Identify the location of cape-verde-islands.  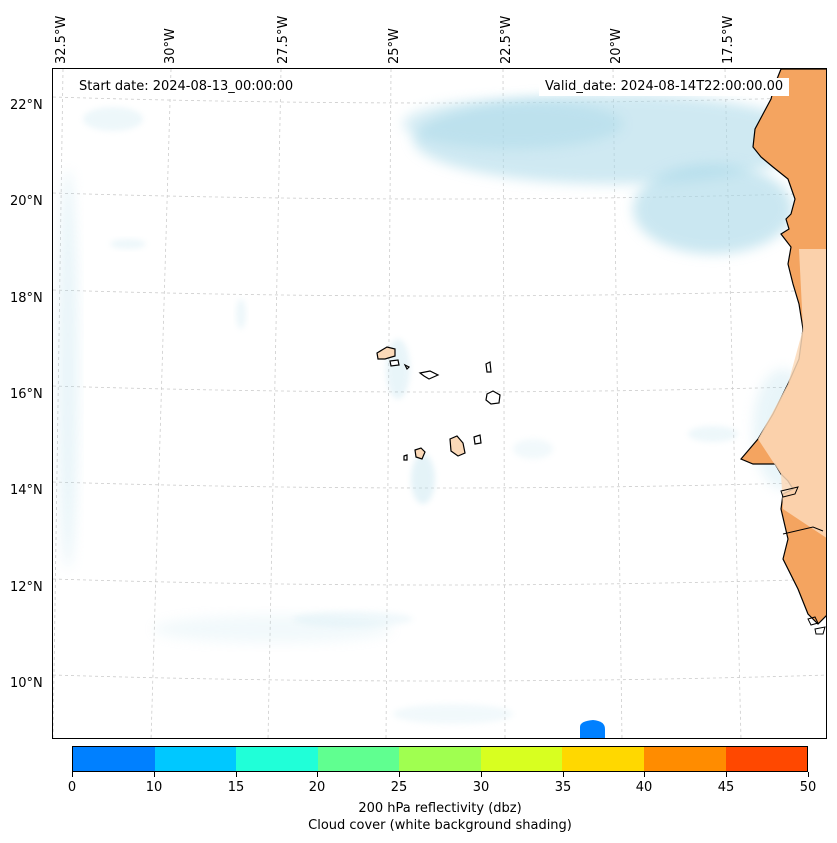
(438, 403).